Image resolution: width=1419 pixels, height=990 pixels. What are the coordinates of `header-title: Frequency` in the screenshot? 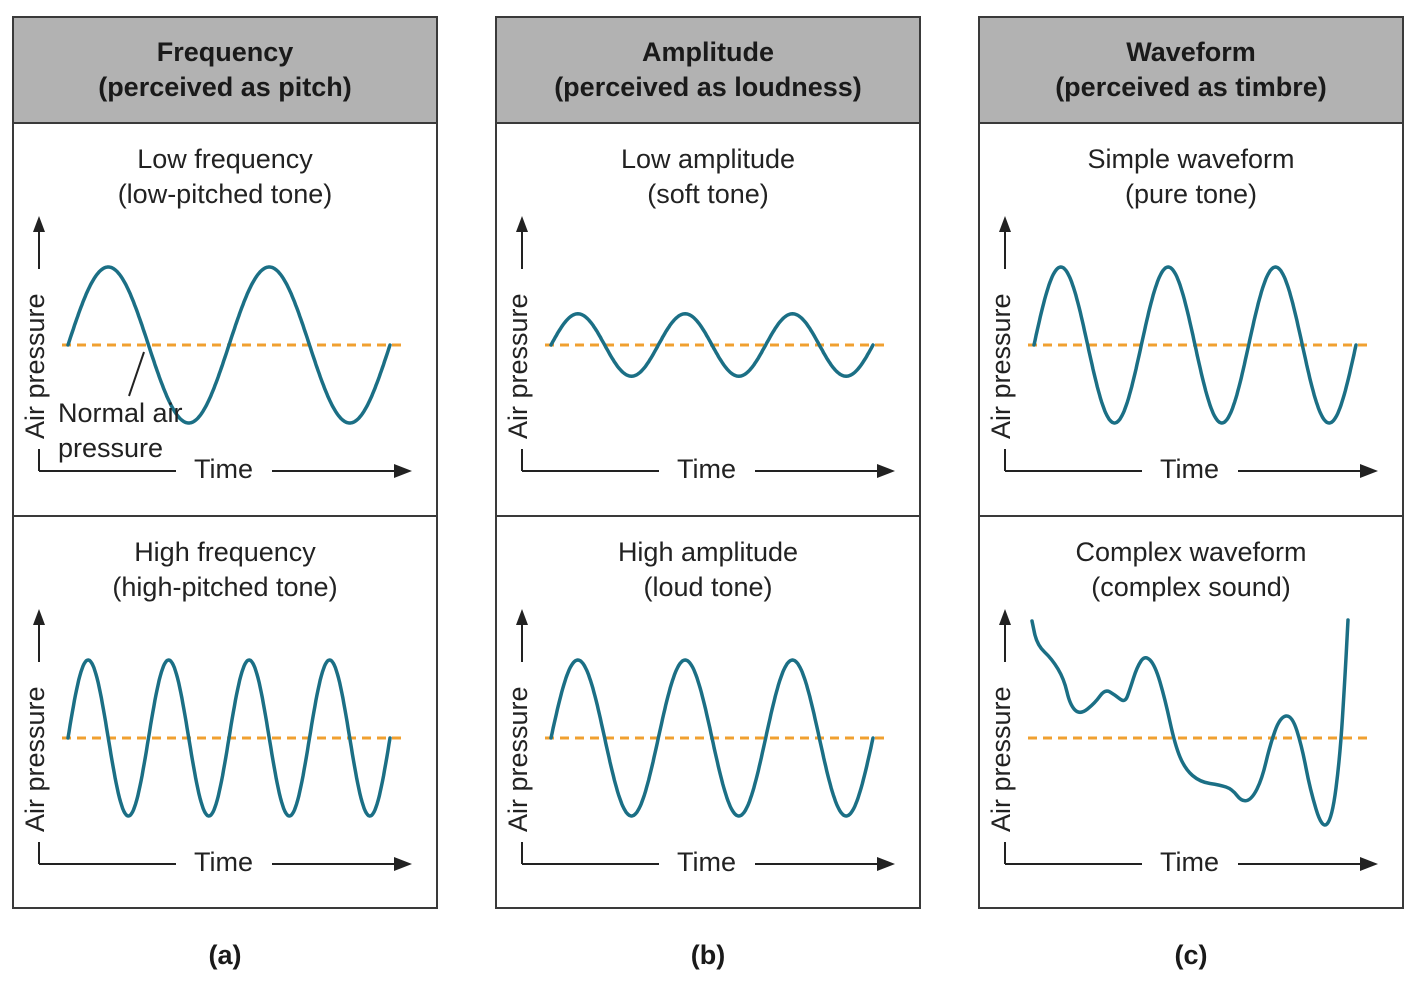 It's located at (225, 52).